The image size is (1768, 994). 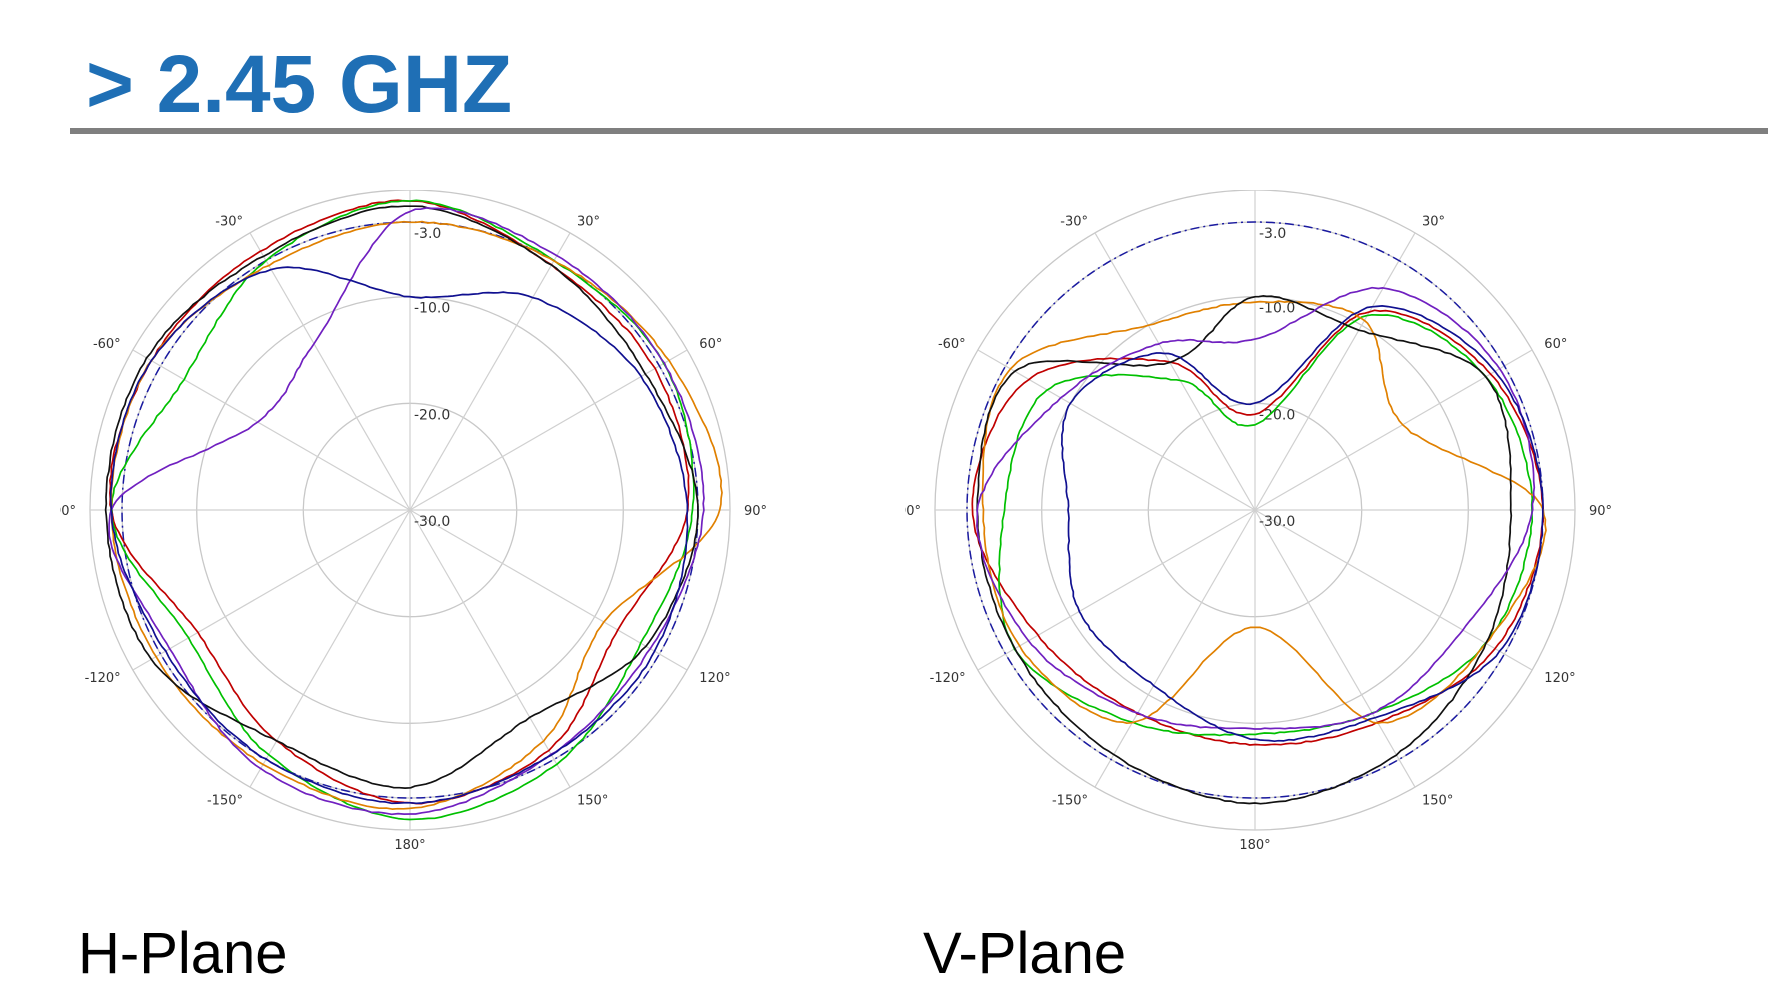 What do you see at coordinates (183, 953) in the screenshot?
I see `h-plane-label: H-Plane` at bounding box center [183, 953].